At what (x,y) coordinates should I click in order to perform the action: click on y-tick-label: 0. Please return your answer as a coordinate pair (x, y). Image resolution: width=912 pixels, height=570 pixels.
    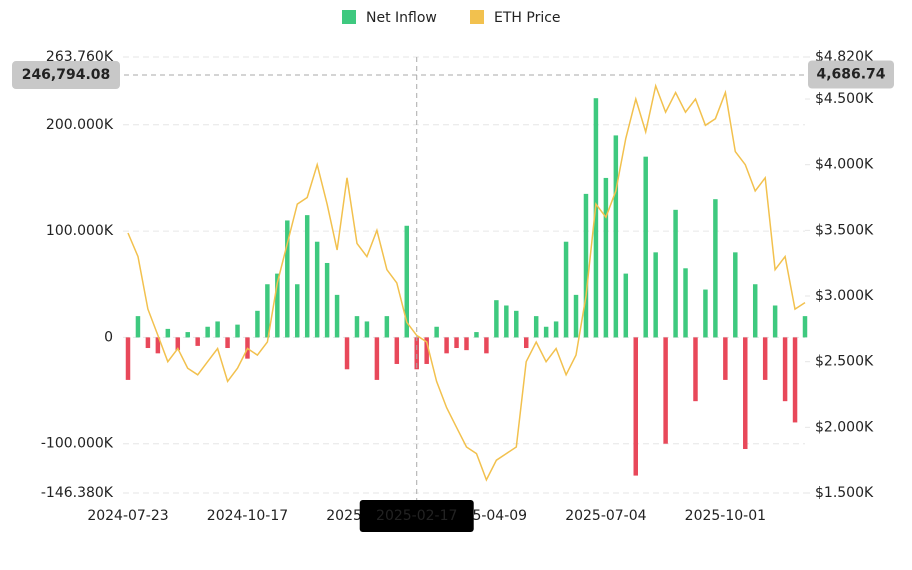
    Looking at the image, I should click on (108, 337).